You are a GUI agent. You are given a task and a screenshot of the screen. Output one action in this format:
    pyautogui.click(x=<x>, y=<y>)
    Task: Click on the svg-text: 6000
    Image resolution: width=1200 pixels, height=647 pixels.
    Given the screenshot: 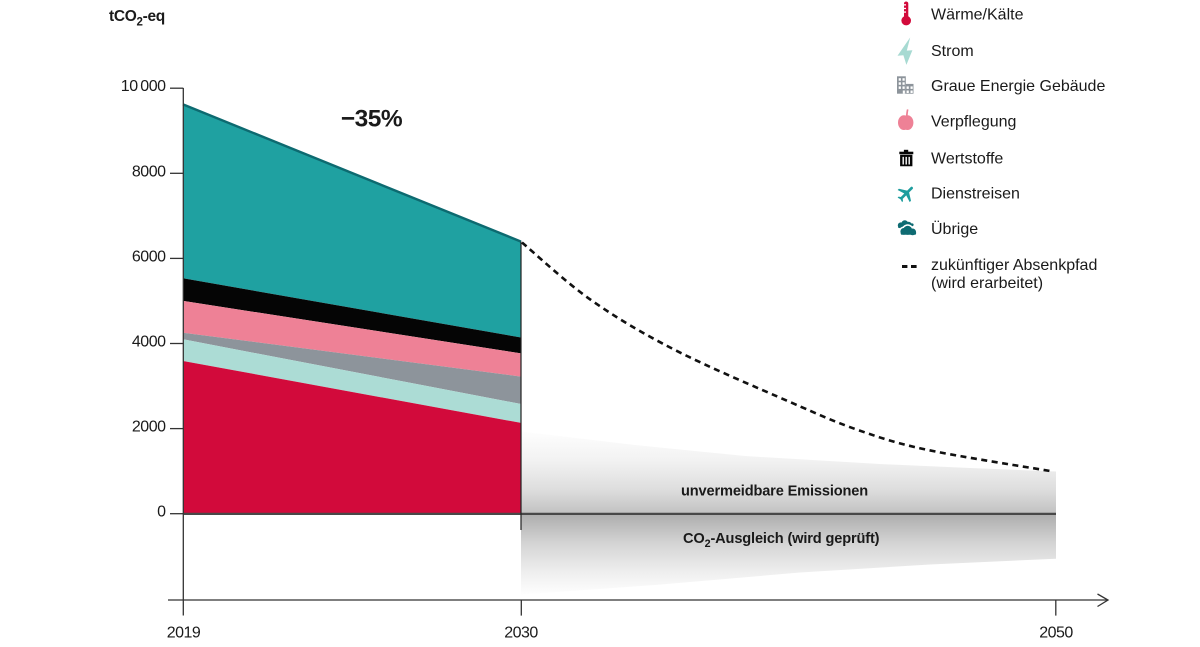 What is the action you would take?
    pyautogui.click(x=149, y=256)
    